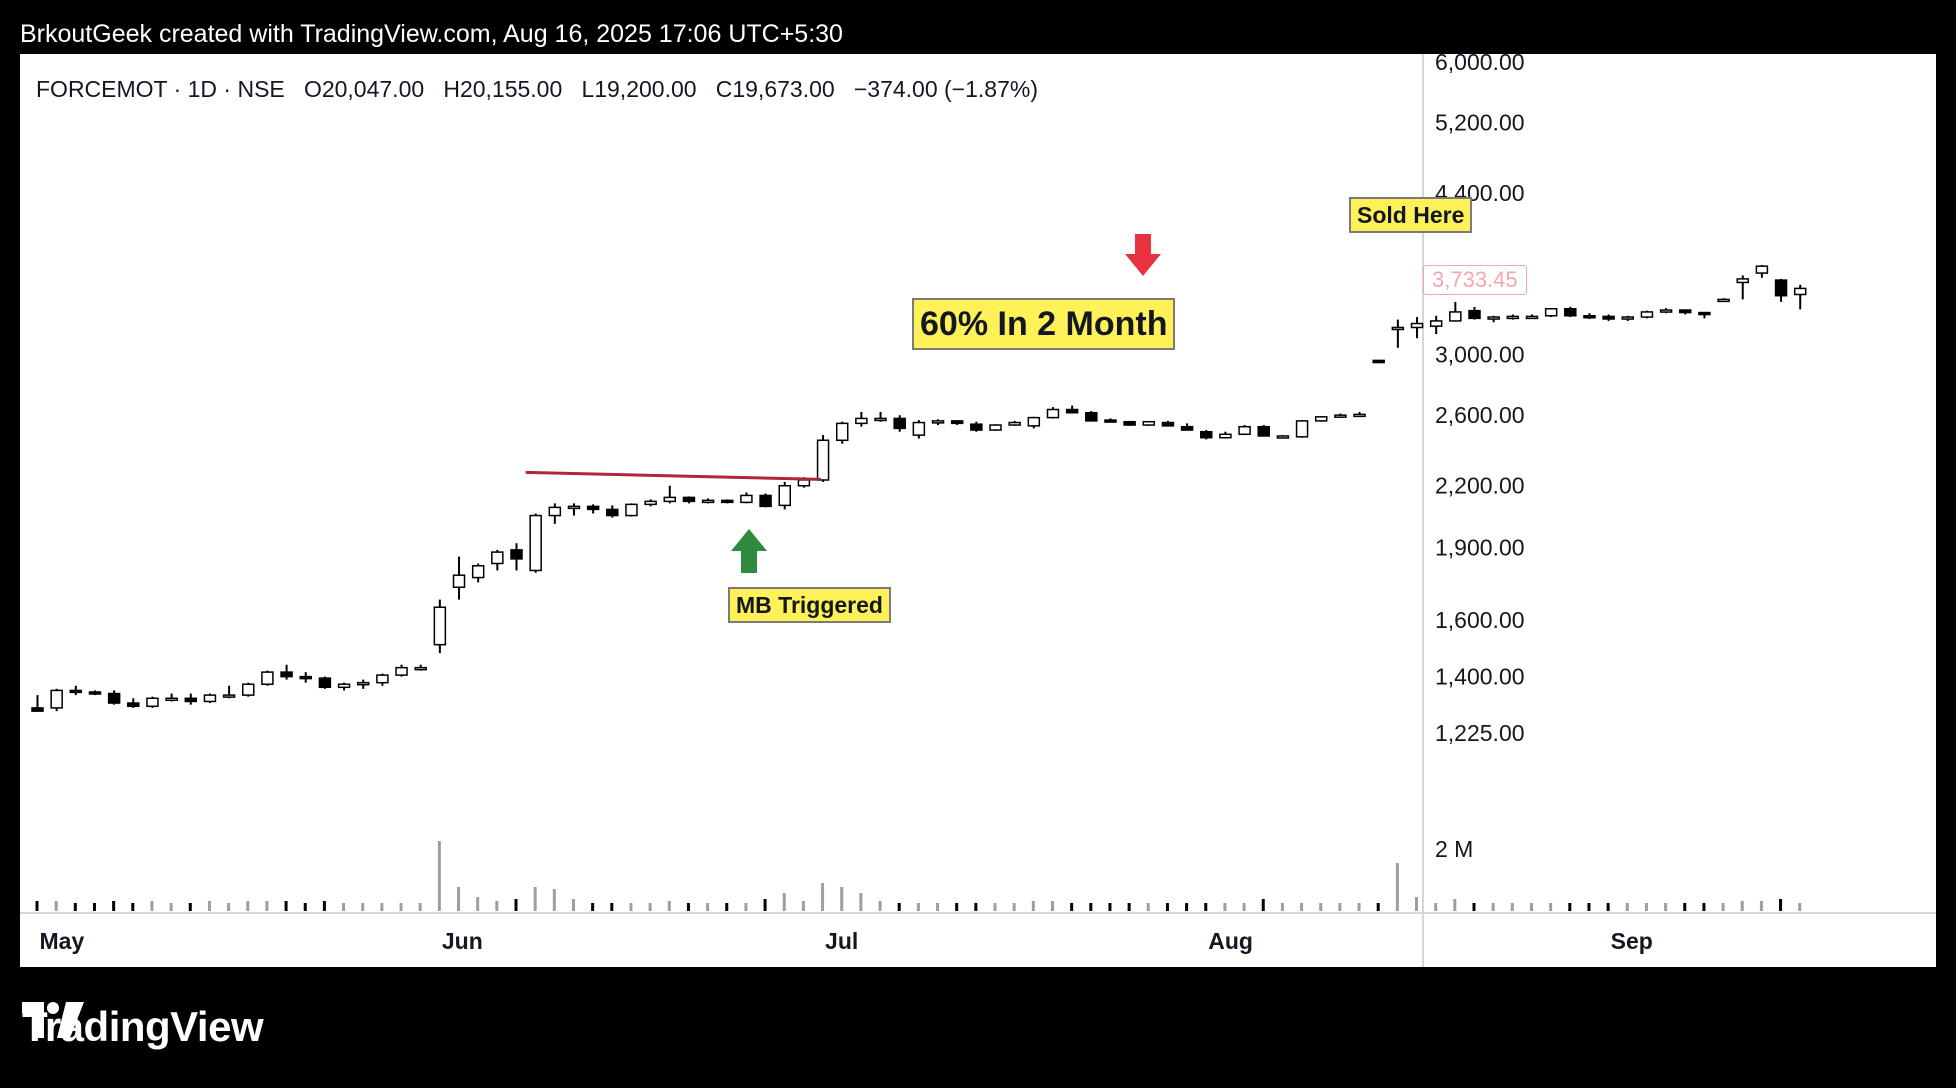  I want to click on y-tick-label: 5,200.00, so click(1480, 122).